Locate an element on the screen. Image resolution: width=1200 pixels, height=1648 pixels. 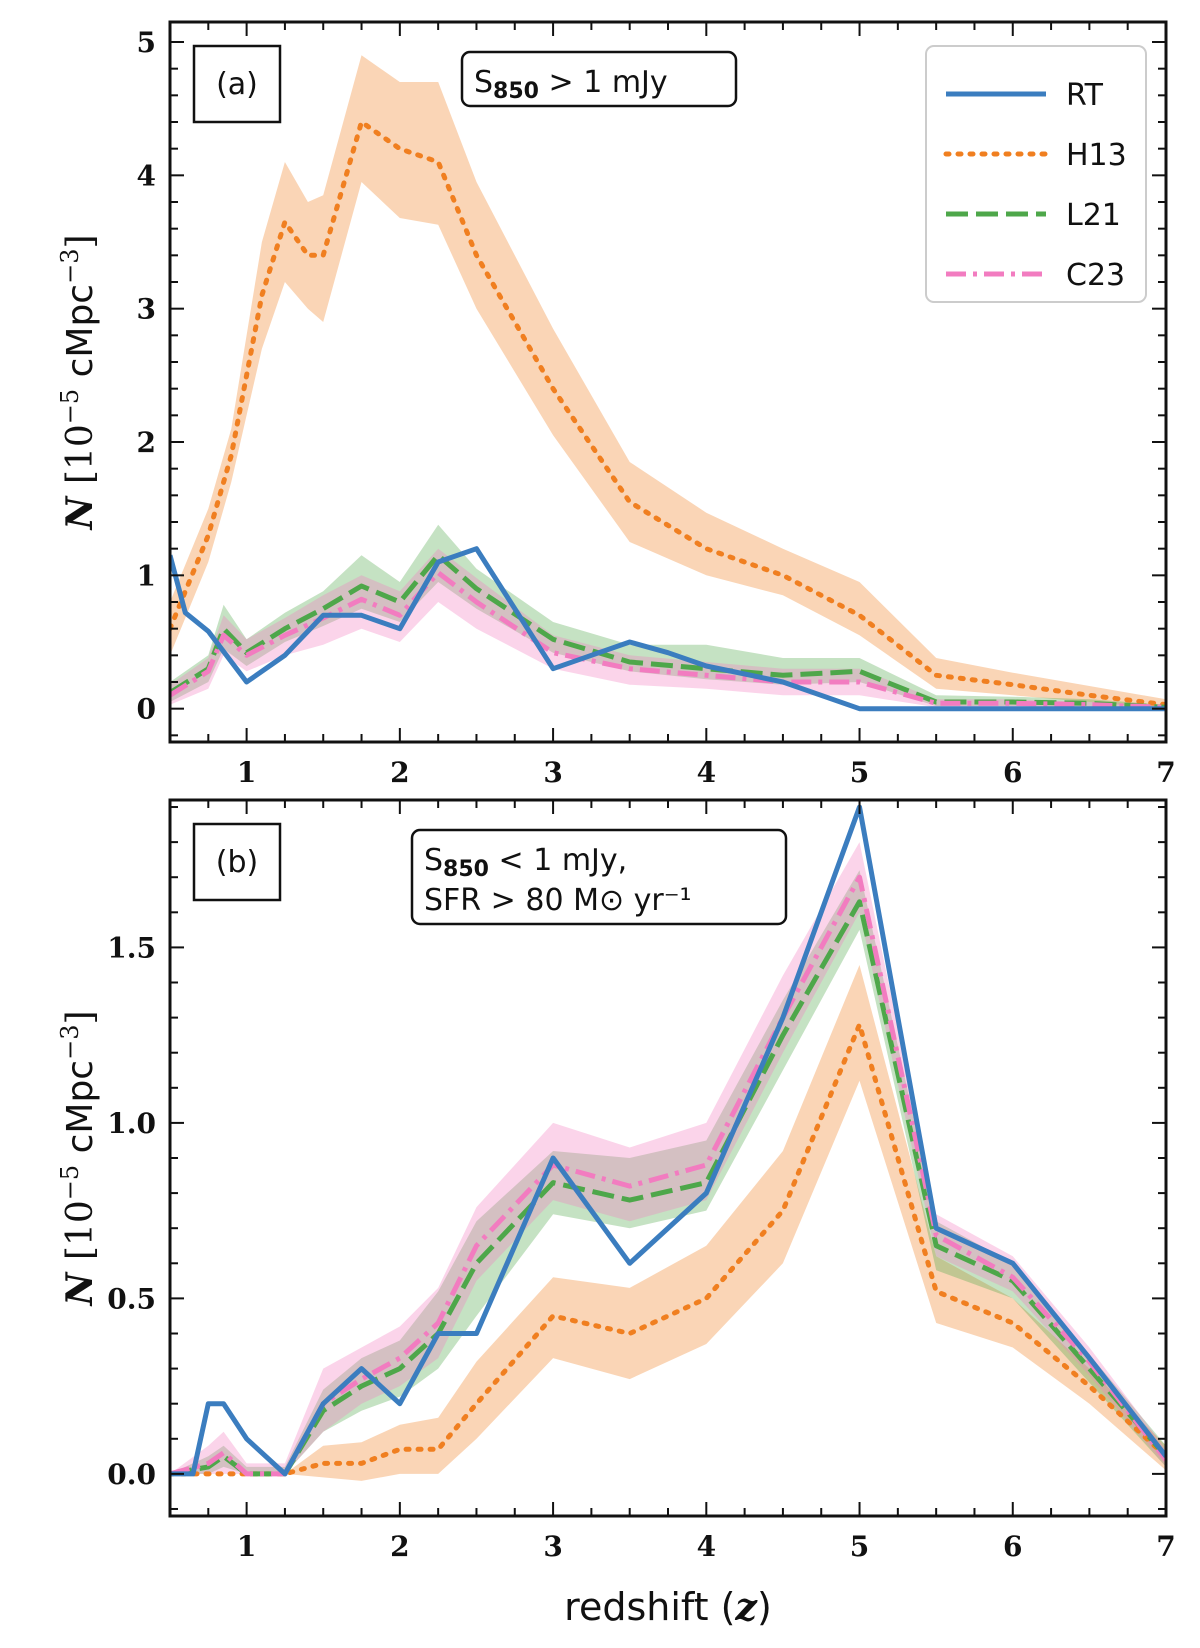
legend-label-rt: RT is located at coordinates (1085, 95).